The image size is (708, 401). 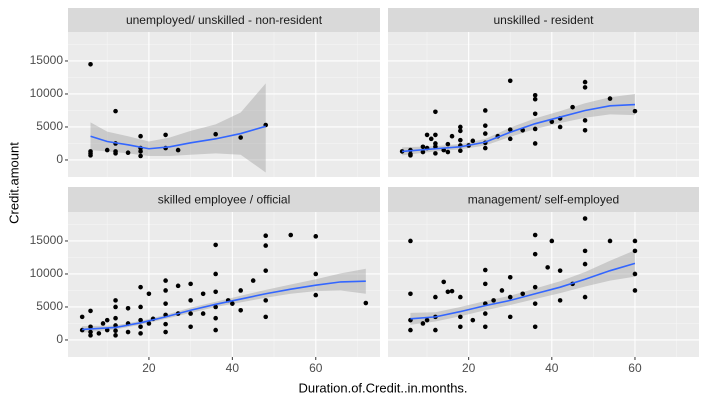 I want to click on x-axis-title: Duration.of.Credit..in.months., so click(x=382, y=387).